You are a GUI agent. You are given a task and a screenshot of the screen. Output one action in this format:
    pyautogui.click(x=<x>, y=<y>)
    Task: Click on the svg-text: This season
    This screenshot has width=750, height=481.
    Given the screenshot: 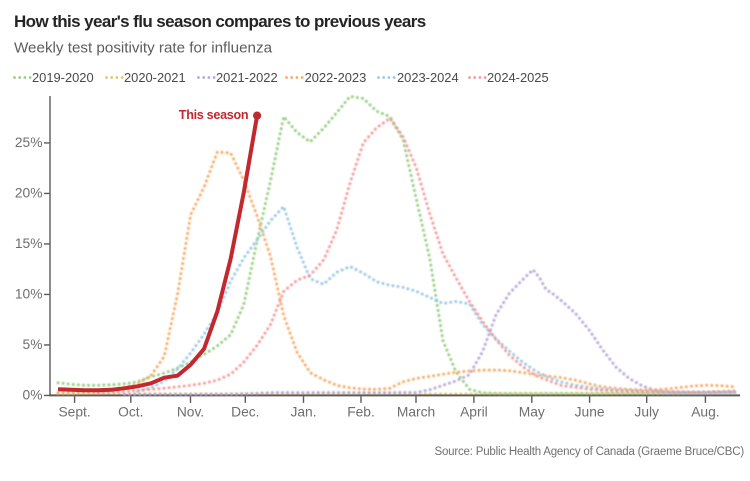 What is the action you would take?
    pyautogui.click(x=214, y=115)
    